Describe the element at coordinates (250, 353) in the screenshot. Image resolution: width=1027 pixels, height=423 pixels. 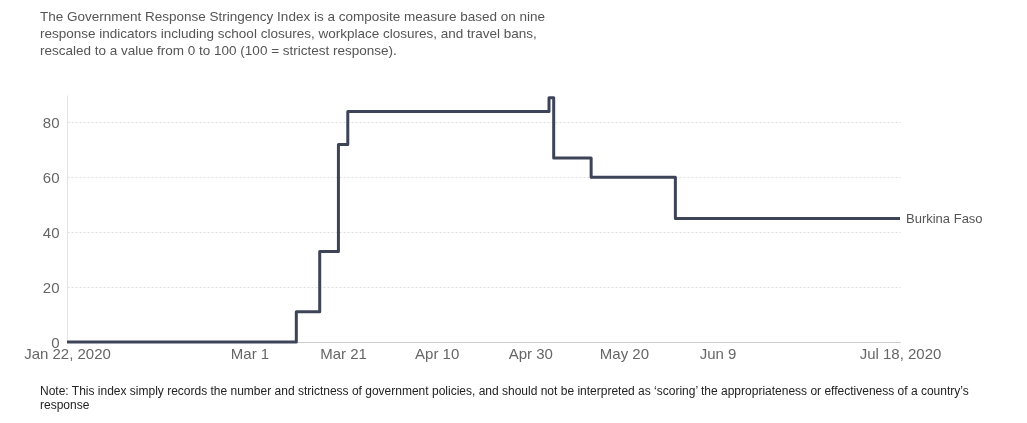
I see `x-tick-label: Mar 1` at that location.